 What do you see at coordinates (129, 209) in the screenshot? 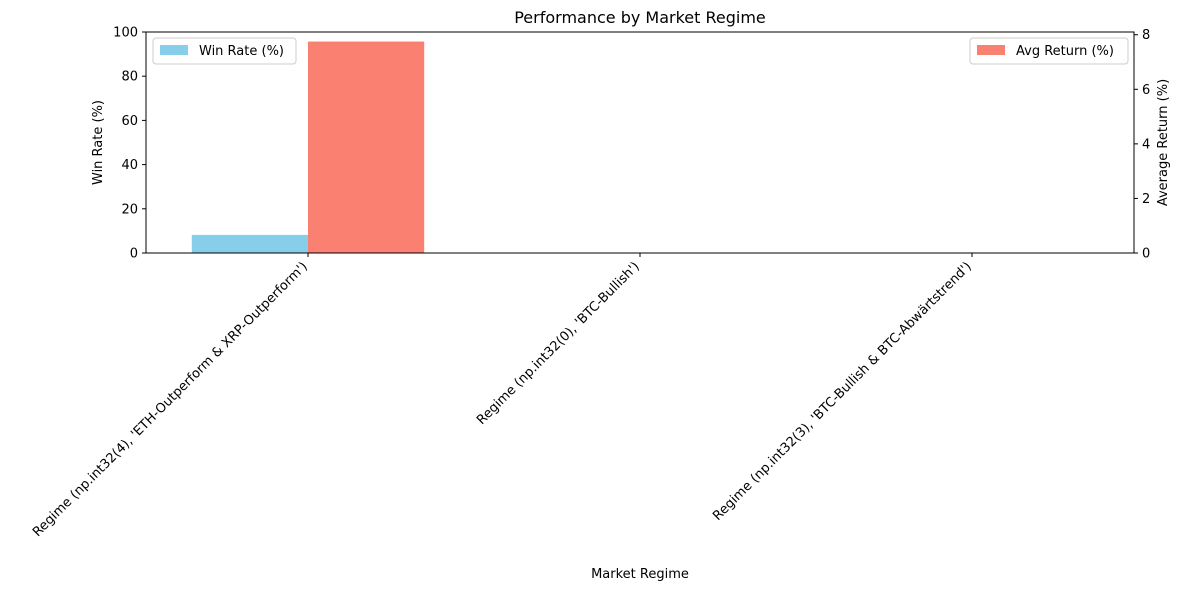
I see `left-tick-label-1: 20` at bounding box center [129, 209].